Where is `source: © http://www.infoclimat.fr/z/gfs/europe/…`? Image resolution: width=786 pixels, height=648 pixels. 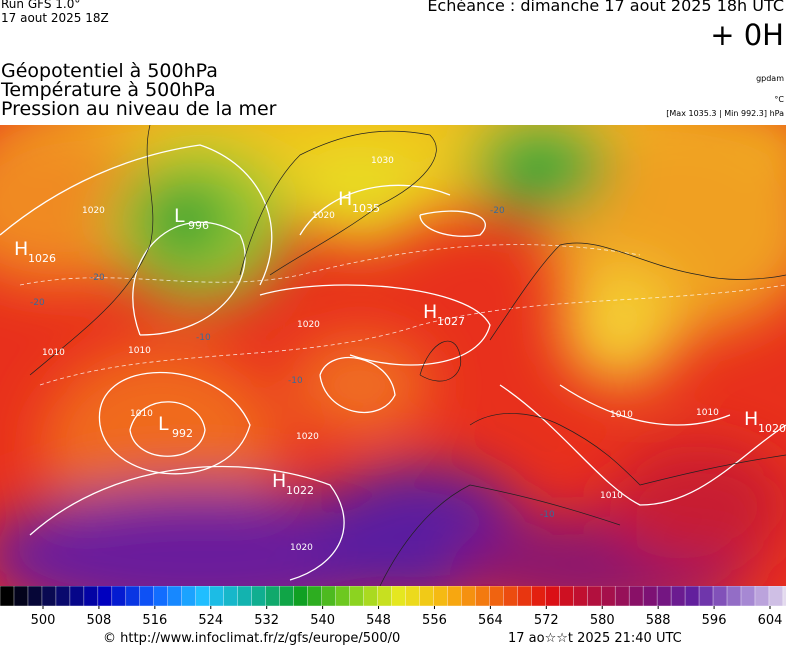
source: © http://www.infoclimat.fr/z/gfs/europe/… is located at coordinates (252, 638).